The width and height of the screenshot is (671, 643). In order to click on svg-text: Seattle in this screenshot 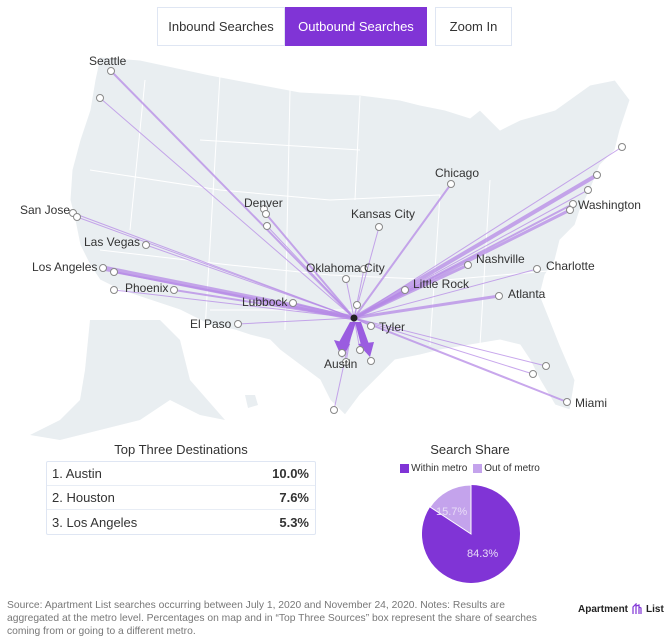, I will do `click(108, 61)`.